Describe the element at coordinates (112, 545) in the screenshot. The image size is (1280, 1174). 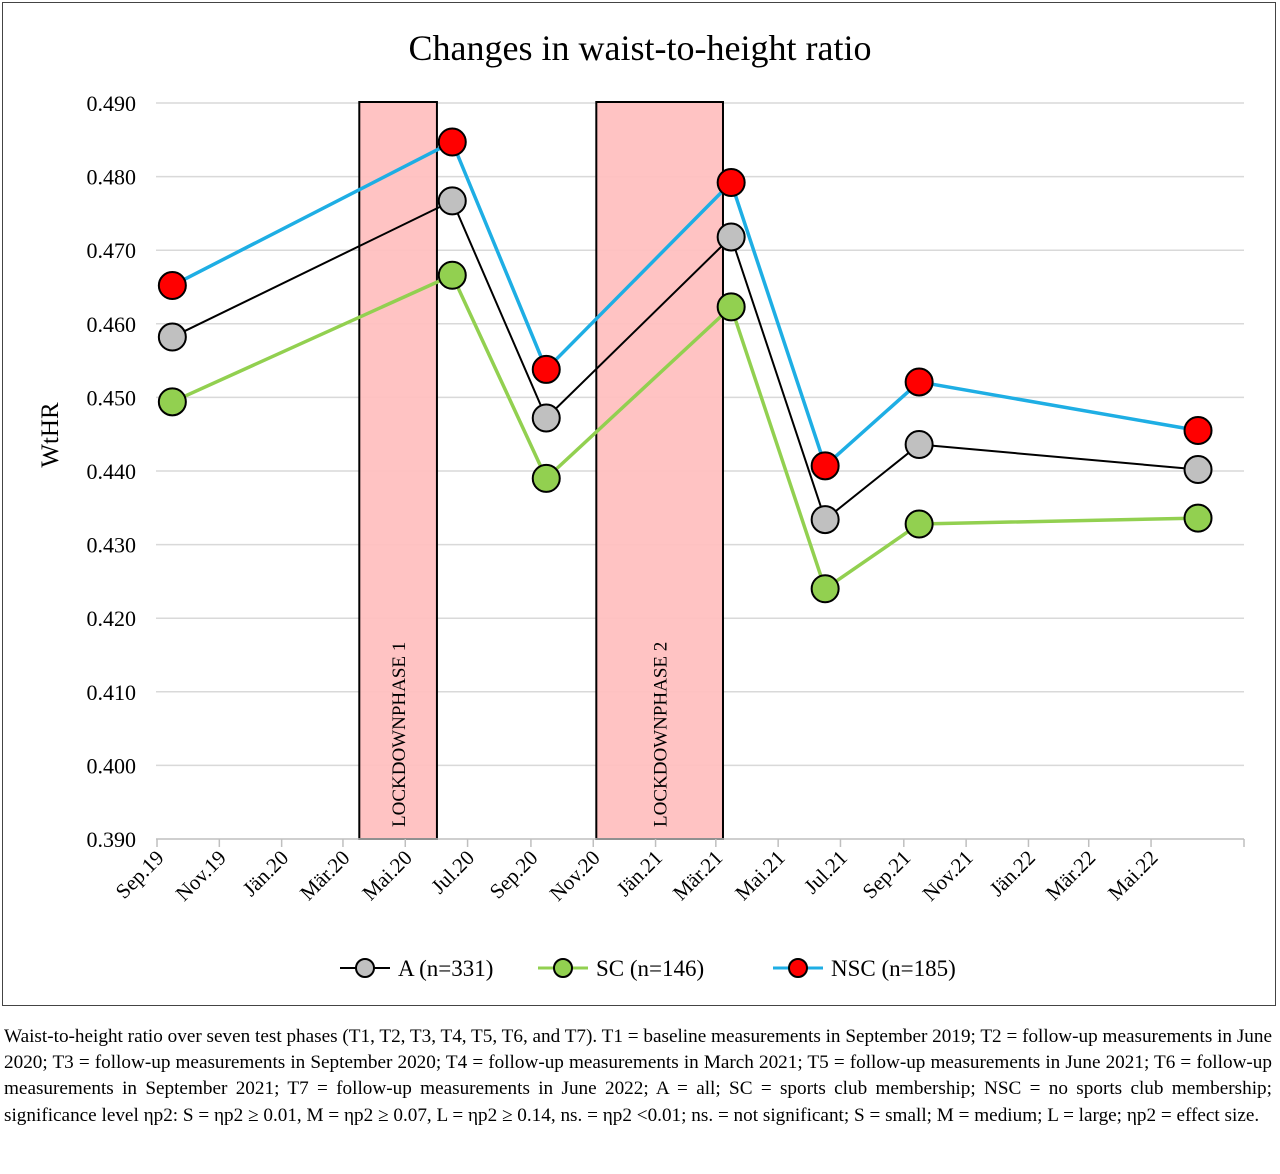
I see `y-tick-label: 0.430` at that location.